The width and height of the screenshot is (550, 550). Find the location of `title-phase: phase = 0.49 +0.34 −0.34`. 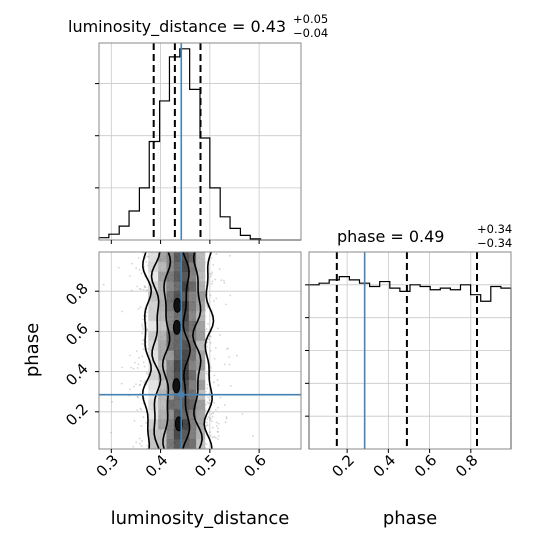

title-phase: phase = 0.49 +0.34 −0.34 is located at coordinates (424, 236).